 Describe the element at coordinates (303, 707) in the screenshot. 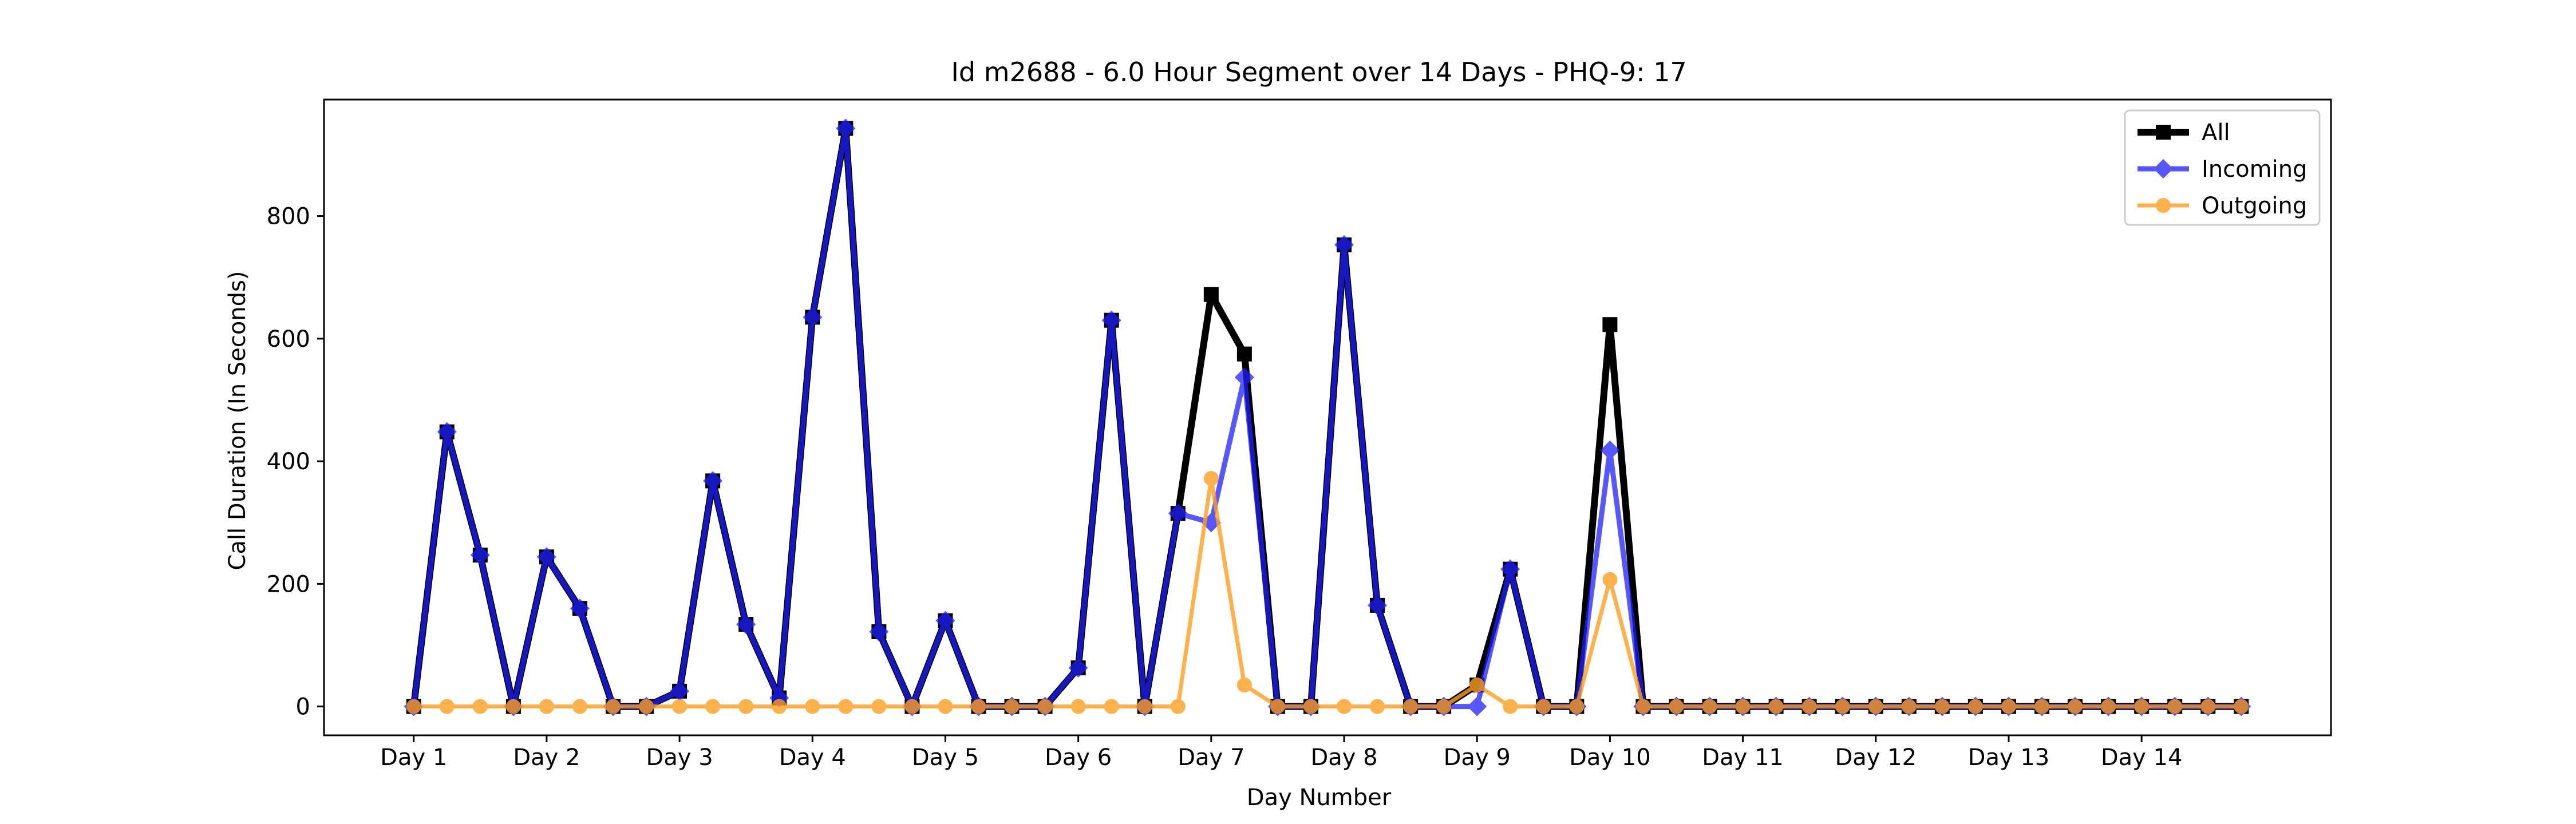

I see `y-tick-label: 0` at that location.